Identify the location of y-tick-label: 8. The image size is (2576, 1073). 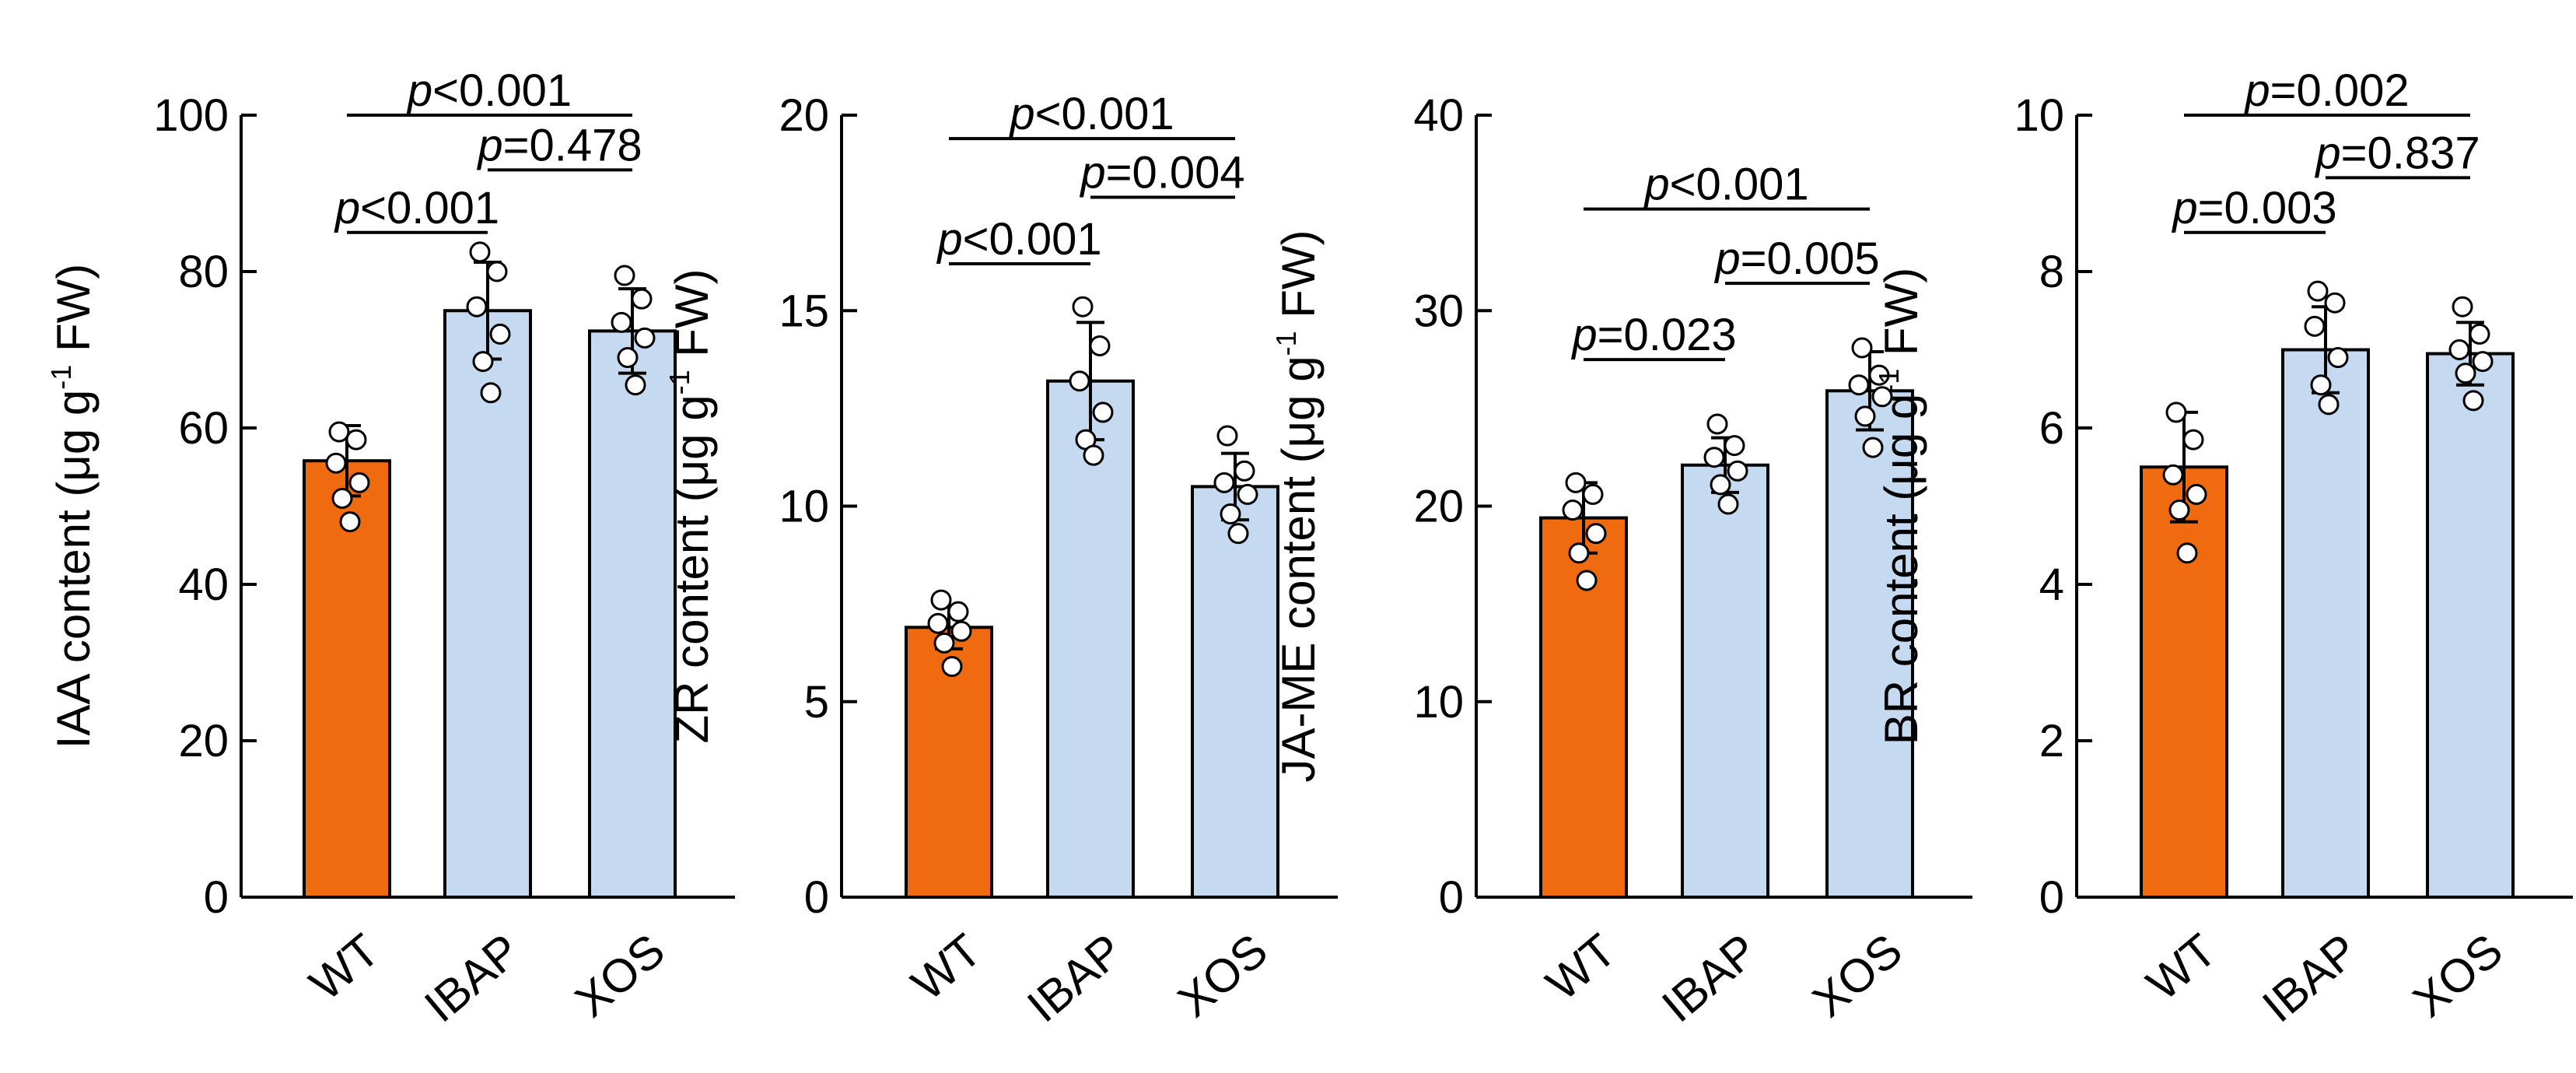
(2051, 272).